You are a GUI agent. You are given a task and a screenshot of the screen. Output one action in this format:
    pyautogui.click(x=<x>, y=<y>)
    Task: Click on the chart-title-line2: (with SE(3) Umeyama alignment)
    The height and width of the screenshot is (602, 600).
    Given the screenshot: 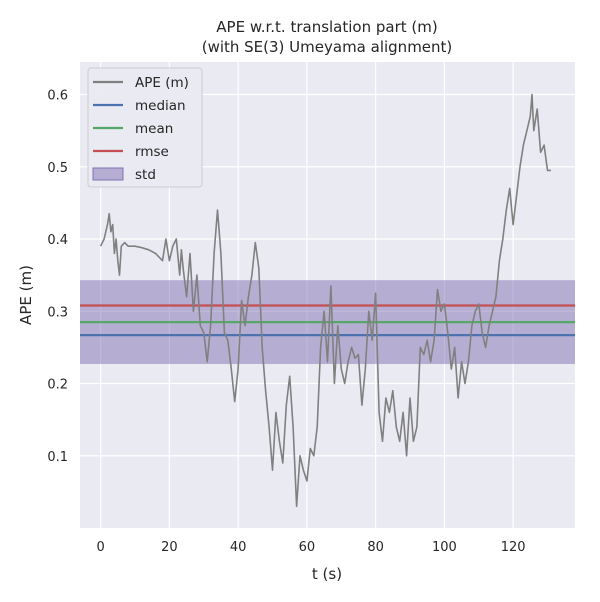 What is the action you would take?
    pyautogui.click(x=327, y=47)
    